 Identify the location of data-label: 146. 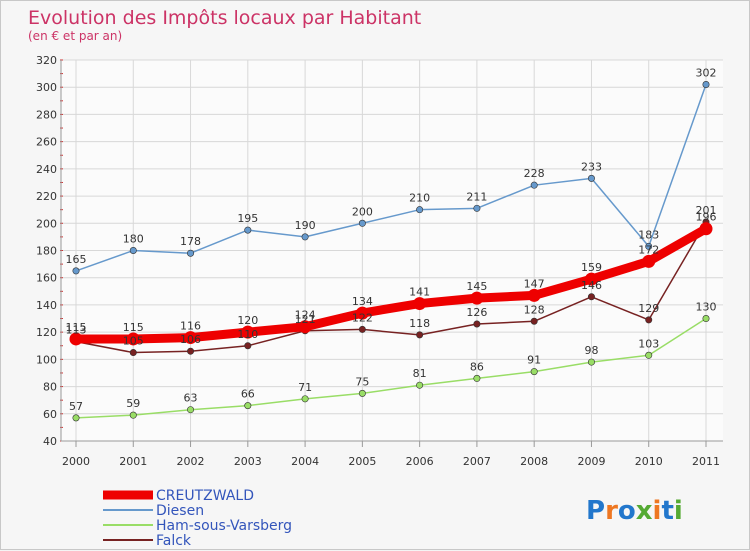
(591, 285).